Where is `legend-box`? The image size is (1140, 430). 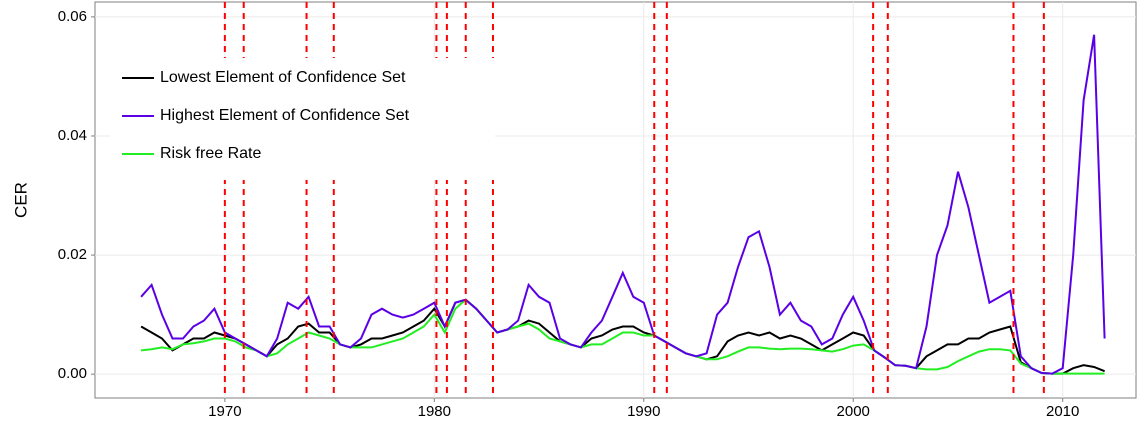
legend-box is located at coordinates (302, 119).